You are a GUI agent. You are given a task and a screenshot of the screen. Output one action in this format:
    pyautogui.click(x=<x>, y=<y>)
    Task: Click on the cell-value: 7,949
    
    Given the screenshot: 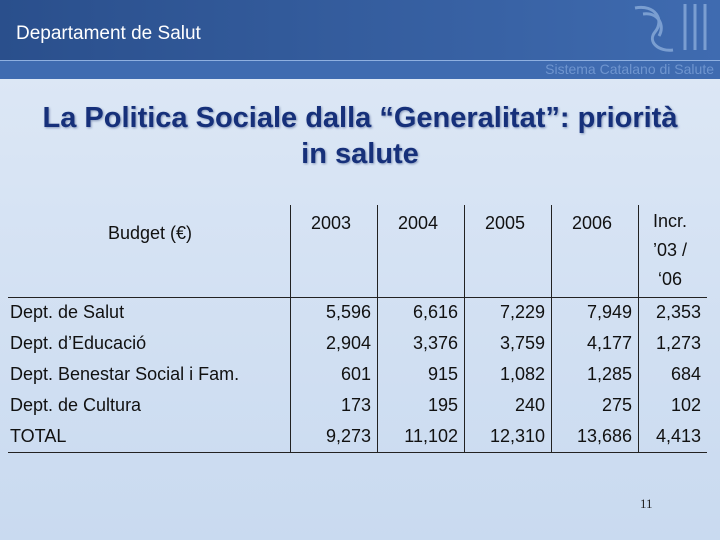 What is the action you would take?
    pyautogui.click(x=595, y=312)
    